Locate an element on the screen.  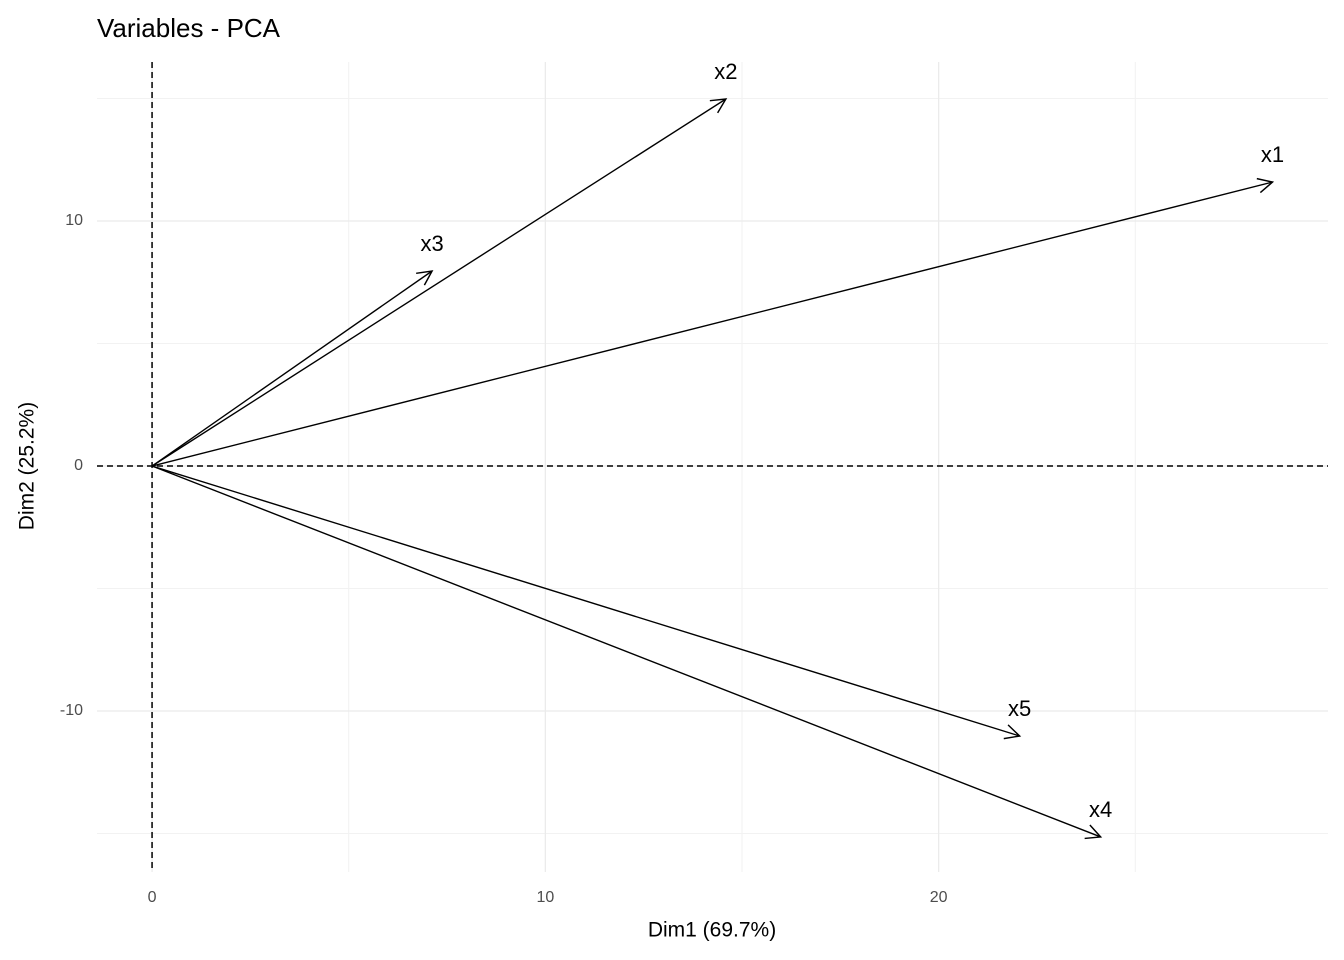
x-tick-label: 20 is located at coordinates (939, 897).